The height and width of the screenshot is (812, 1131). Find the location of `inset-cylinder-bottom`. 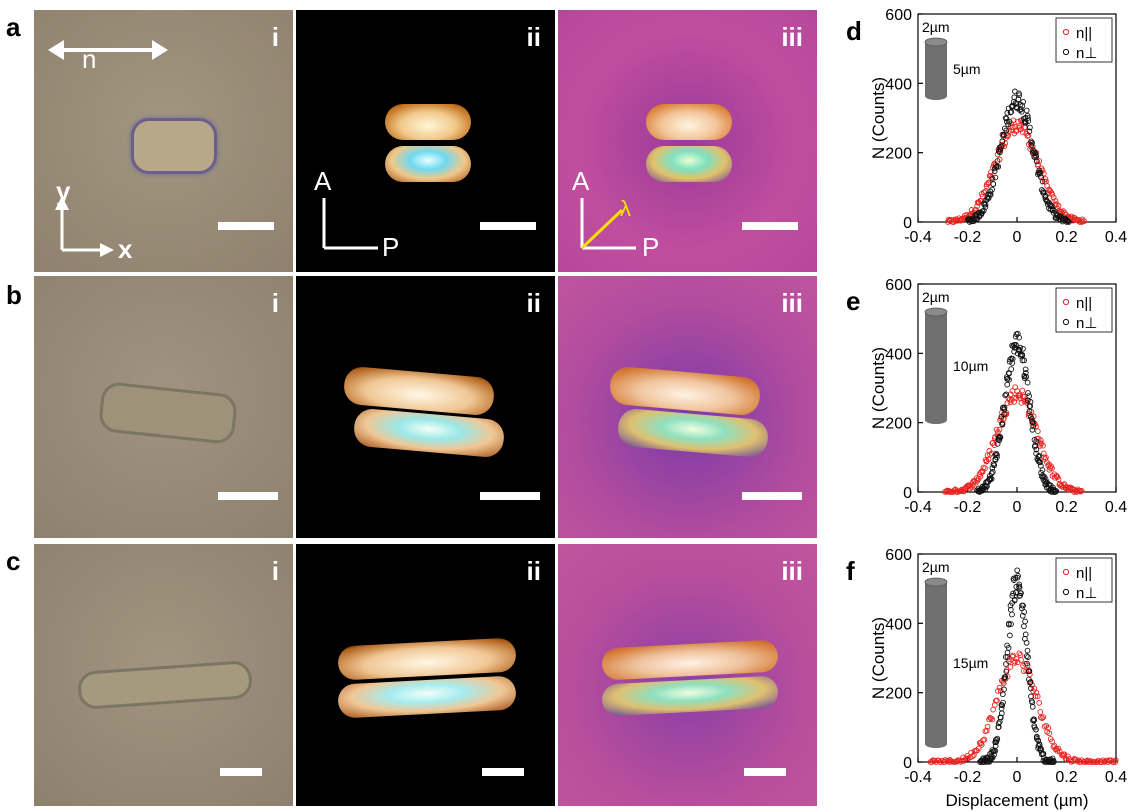

inset-cylinder-bottom is located at coordinates (936, 744).